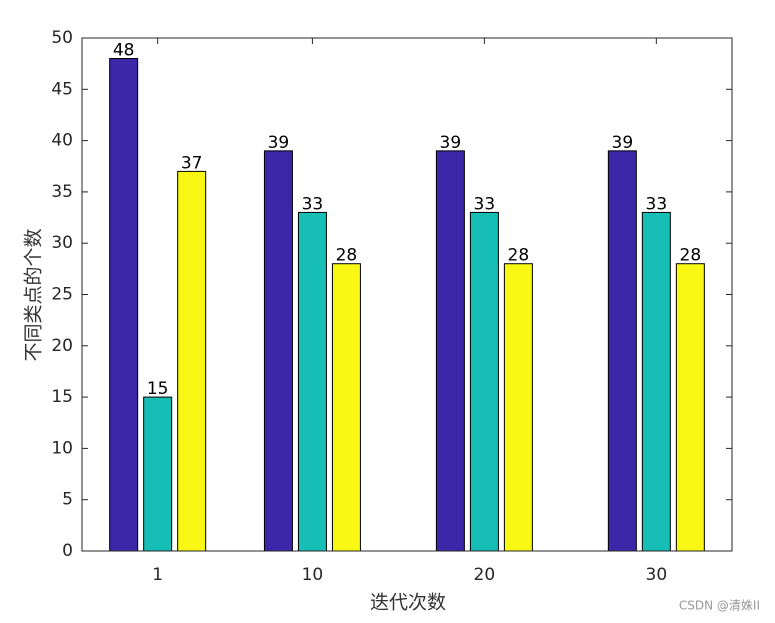 The image size is (775, 623). I want to click on x-tick-label: 30, so click(657, 575).